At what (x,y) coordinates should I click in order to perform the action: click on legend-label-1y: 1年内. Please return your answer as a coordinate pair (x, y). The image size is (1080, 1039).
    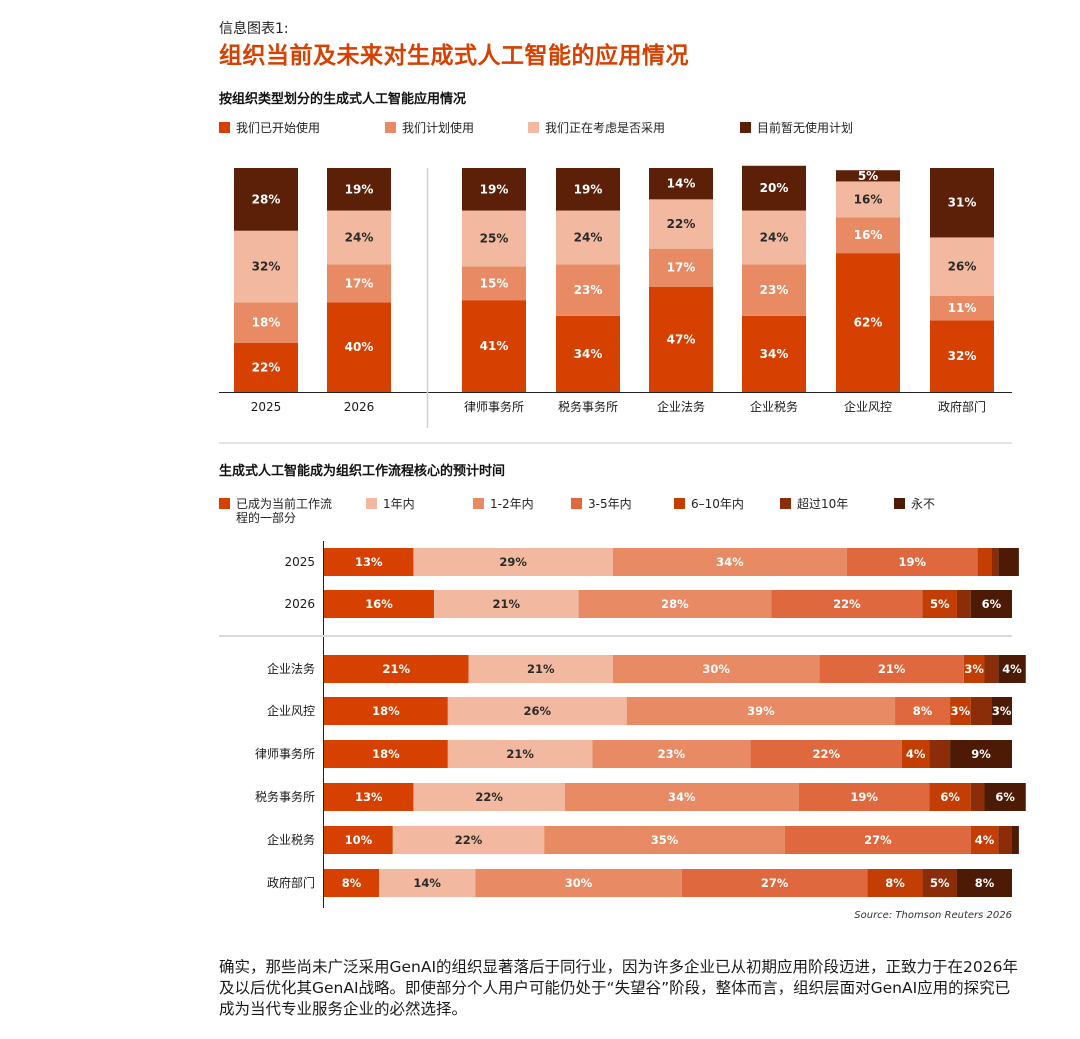
    Looking at the image, I should click on (399, 504).